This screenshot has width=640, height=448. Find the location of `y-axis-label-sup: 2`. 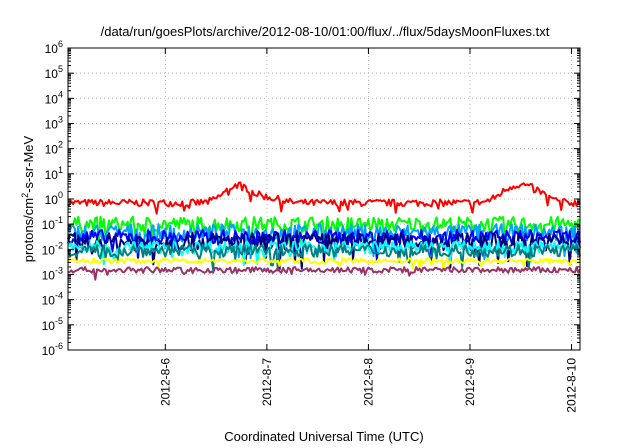

y-axis-label-sup: 2 is located at coordinates (25, 195).